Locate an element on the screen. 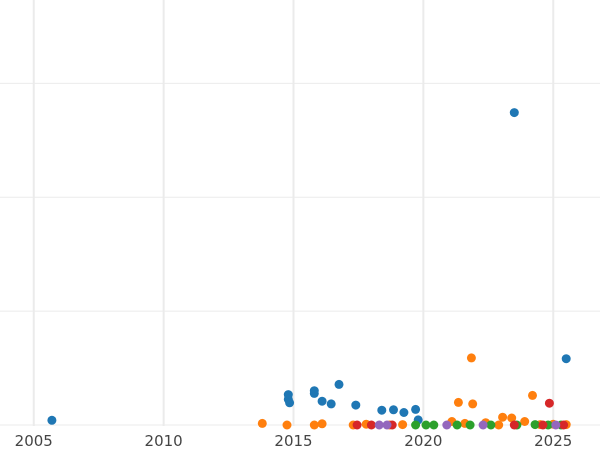  x-tick-label: 2015 is located at coordinates (293, 441).